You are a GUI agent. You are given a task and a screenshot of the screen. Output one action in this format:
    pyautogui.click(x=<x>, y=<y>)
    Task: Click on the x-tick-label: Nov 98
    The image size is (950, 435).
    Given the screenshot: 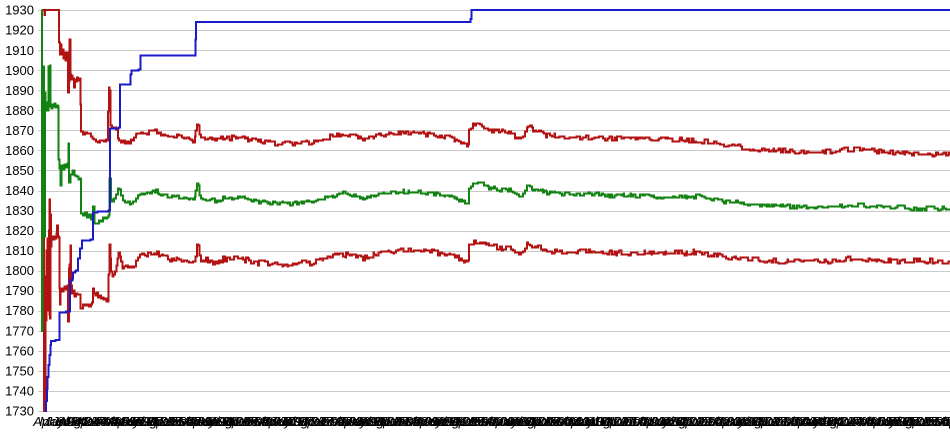 What is the action you would take?
    pyautogui.click(x=401, y=421)
    